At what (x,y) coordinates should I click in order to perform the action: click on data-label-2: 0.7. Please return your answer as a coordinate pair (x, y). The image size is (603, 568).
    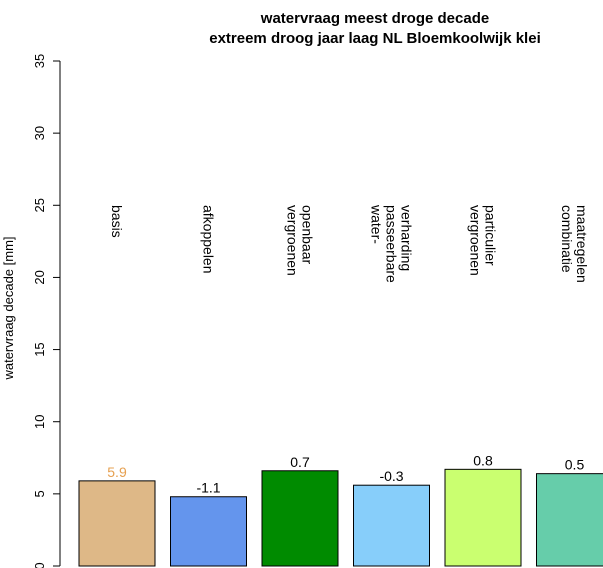
    Looking at the image, I should click on (300, 462).